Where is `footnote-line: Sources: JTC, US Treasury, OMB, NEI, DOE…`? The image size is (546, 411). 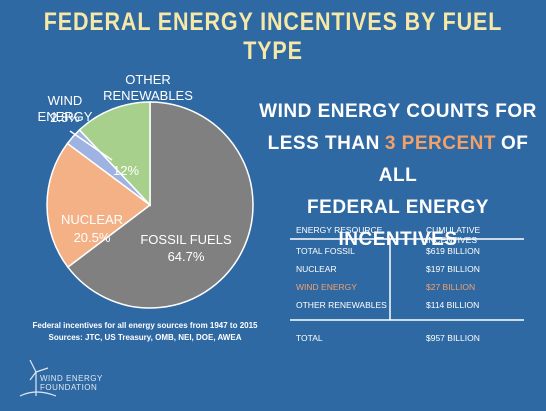
footnote-line: Sources: JTC, US Treasury, OMB, NEI, DOE… is located at coordinates (145, 337).